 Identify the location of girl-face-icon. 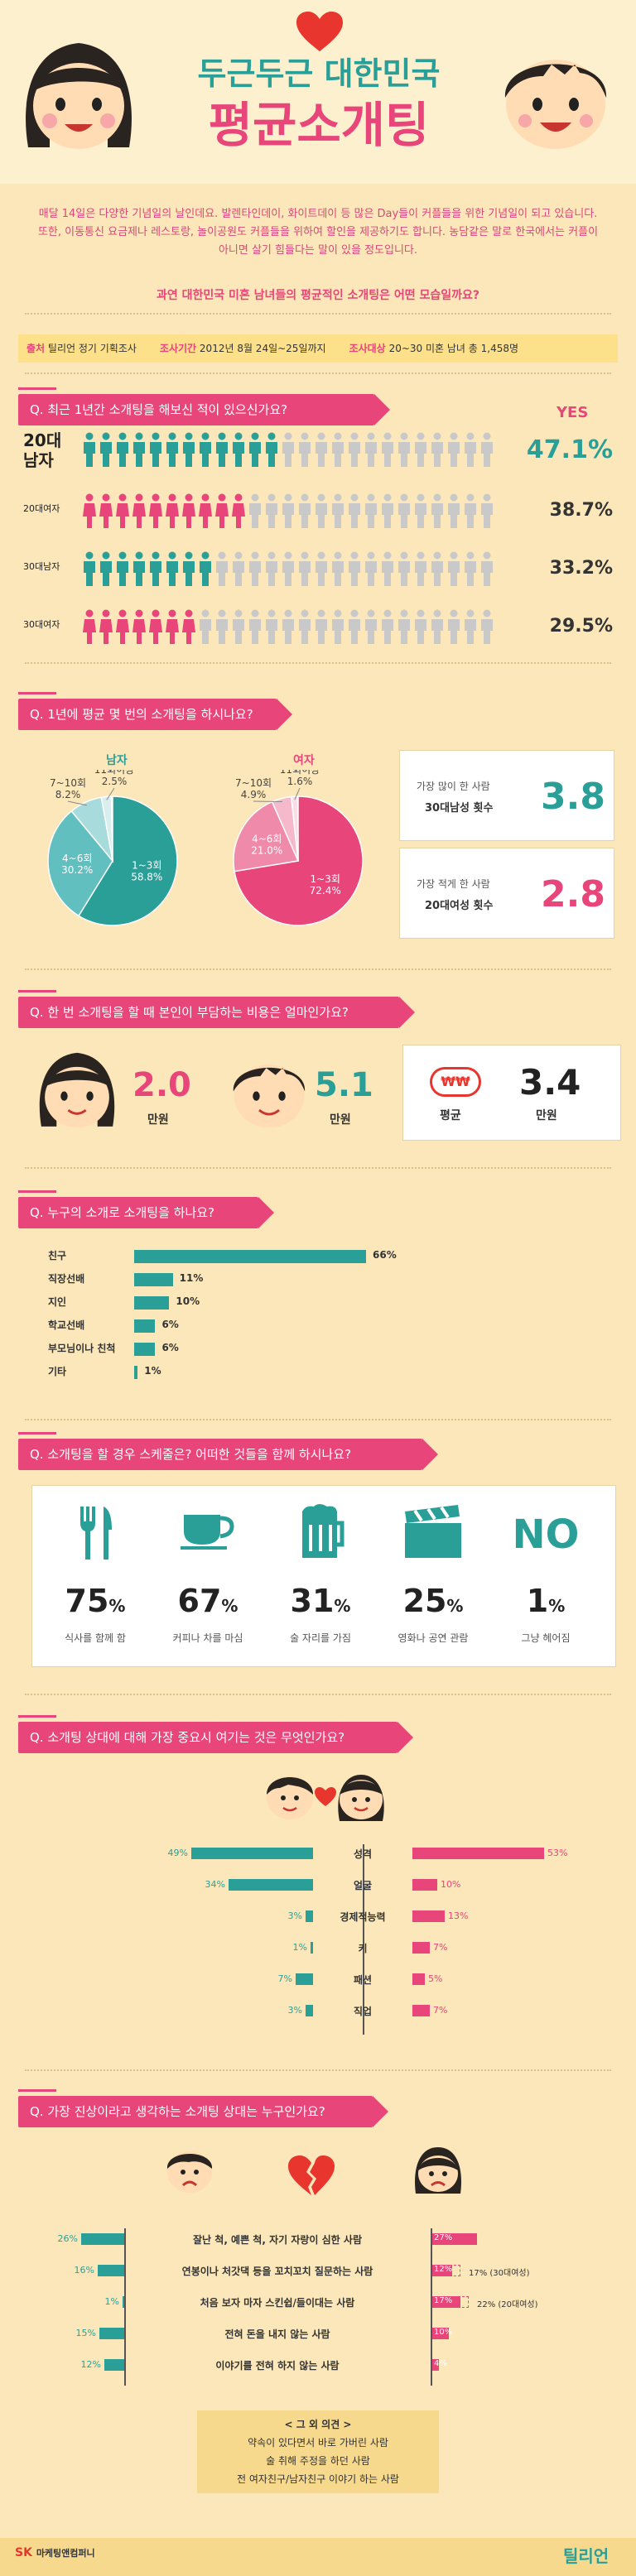
(79, 96).